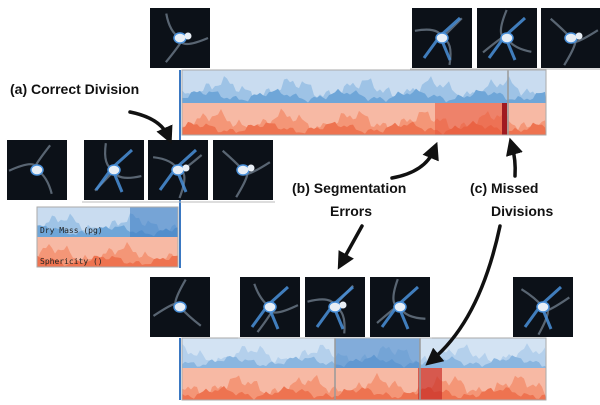 The image size is (600, 405). Describe the element at coordinates (351, 211) in the screenshot. I see `annotation: Errors` at that location.